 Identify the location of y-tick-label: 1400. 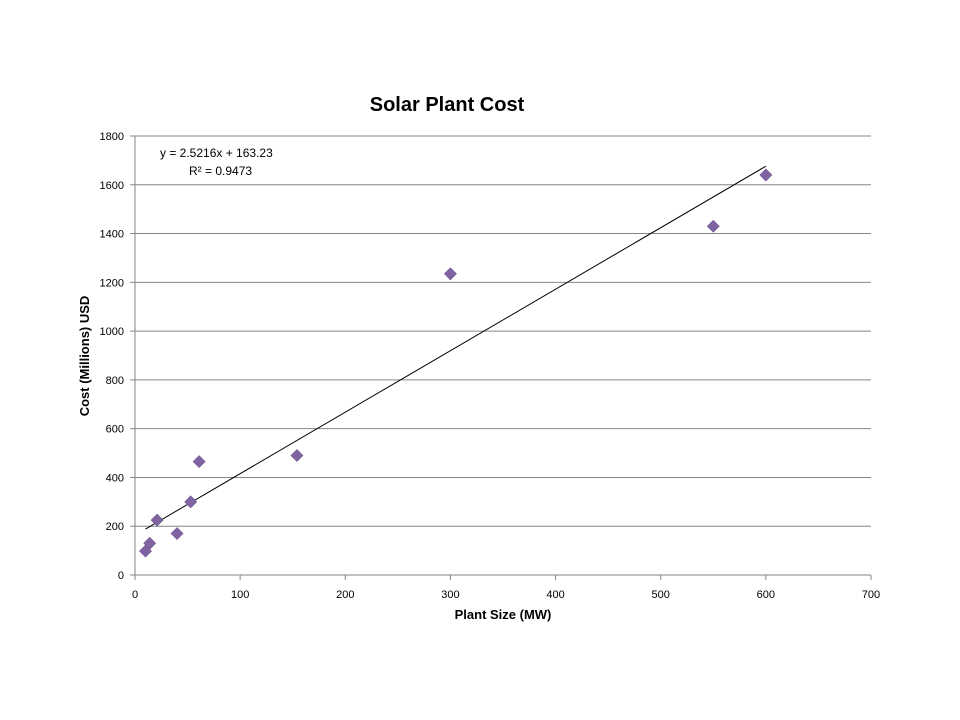
(112, 235).